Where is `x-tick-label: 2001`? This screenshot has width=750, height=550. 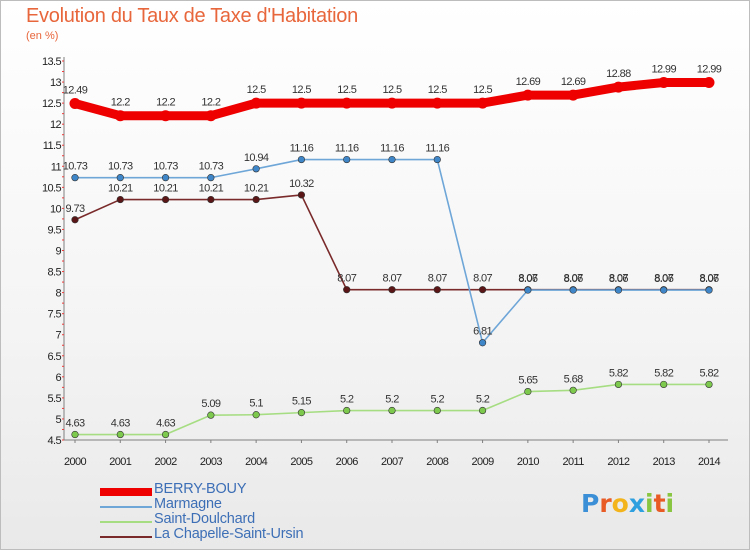
x-tick-label: 2001 is located at coordinates (120, 462).